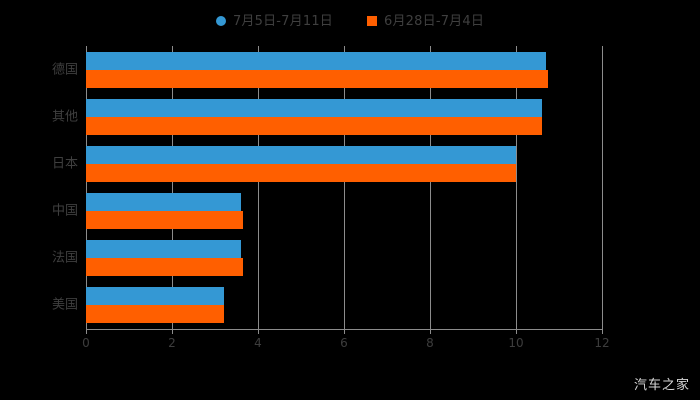  Describe the element at coordinates (344, 343) in the screenshot. I see `x-axis-tick-label: 6` at that location.